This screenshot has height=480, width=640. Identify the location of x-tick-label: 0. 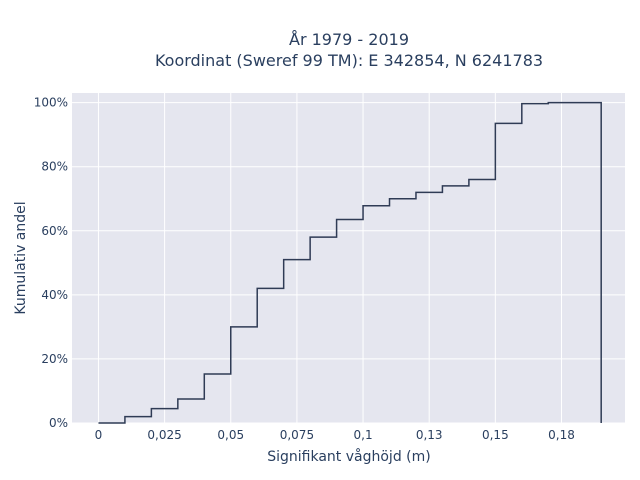
(99, 435).